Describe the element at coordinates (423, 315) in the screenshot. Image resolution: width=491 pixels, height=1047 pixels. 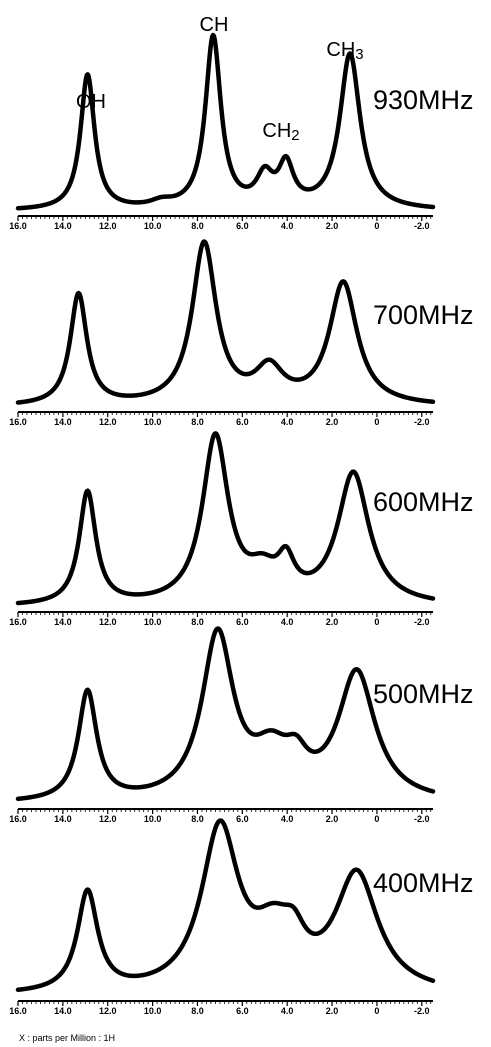
I see `series-label: 700MHz` at that location.